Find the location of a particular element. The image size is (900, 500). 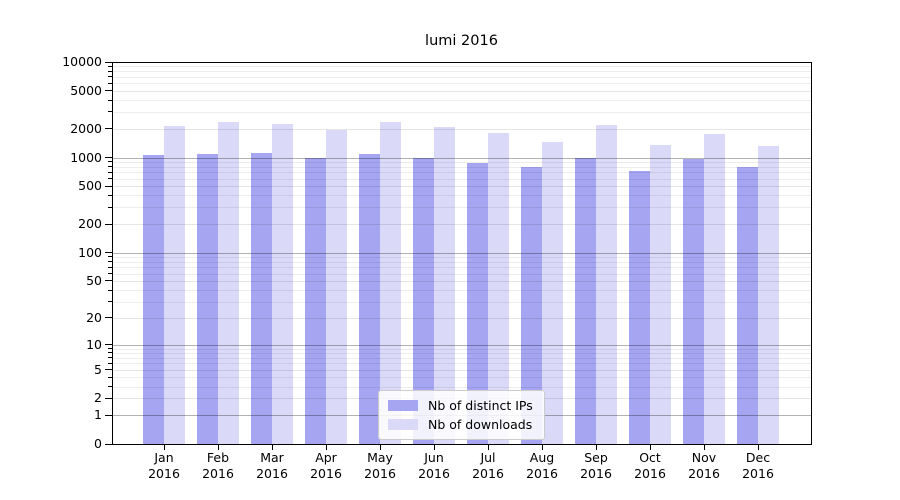

legend-swatch-distinct-ips is located at coordinates (403, 405).